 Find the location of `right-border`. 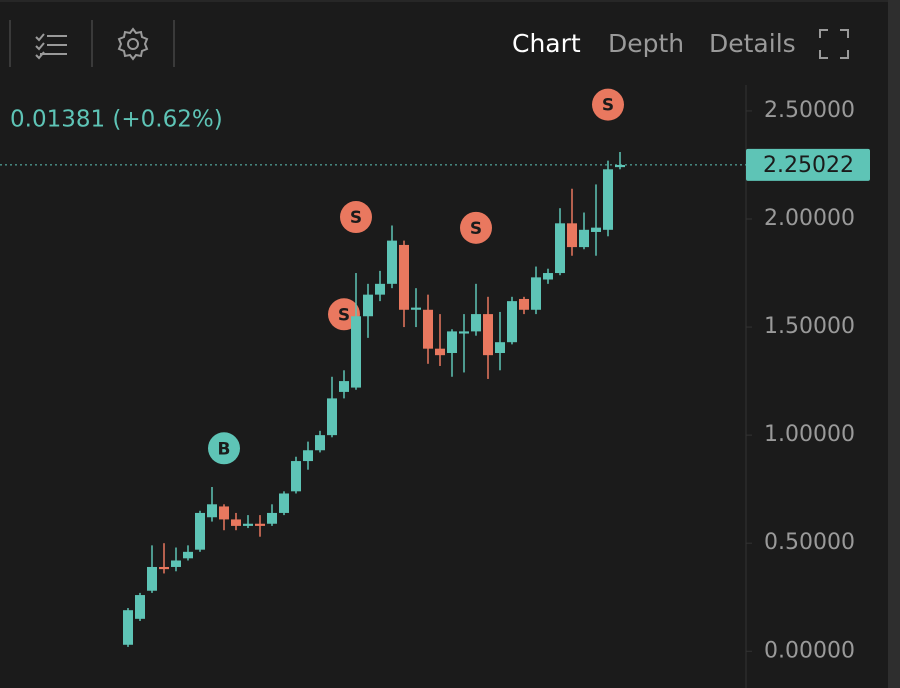

right-border is located at coordinates (894, 344).